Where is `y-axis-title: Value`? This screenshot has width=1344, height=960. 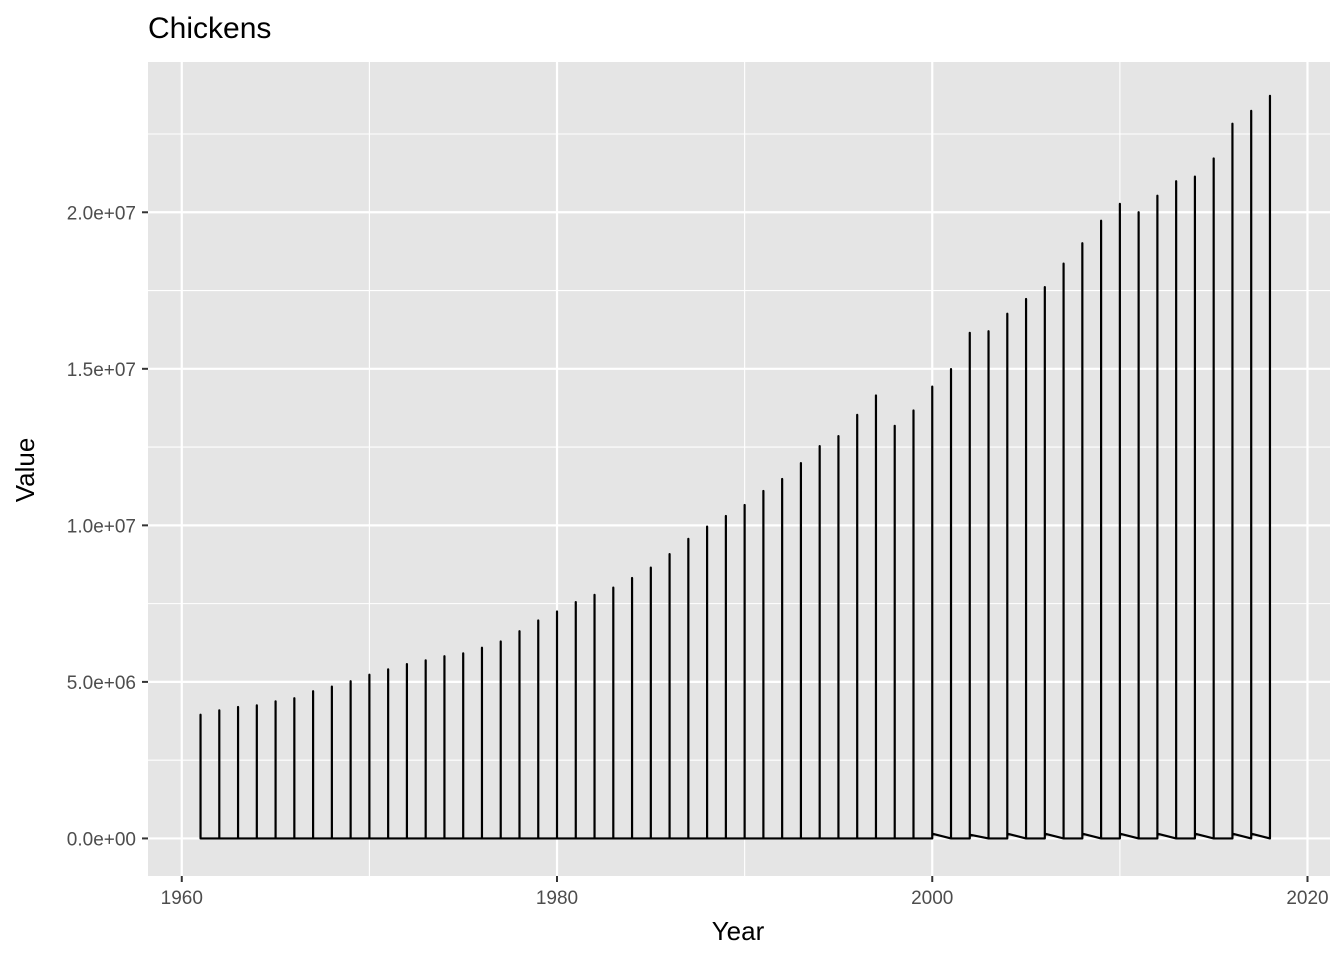 y-axis-title: Value is located at coordinates (25, 470).